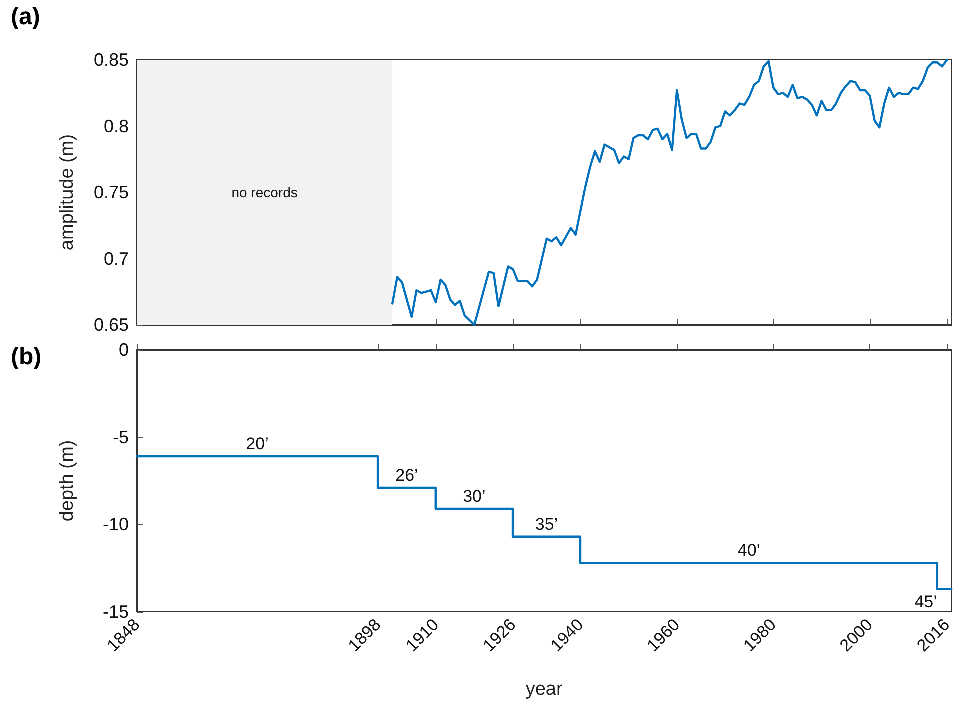 This screenshot has width=955, height=706. I want to click on y-axis-title: amplitude (m), so click(67, 192).